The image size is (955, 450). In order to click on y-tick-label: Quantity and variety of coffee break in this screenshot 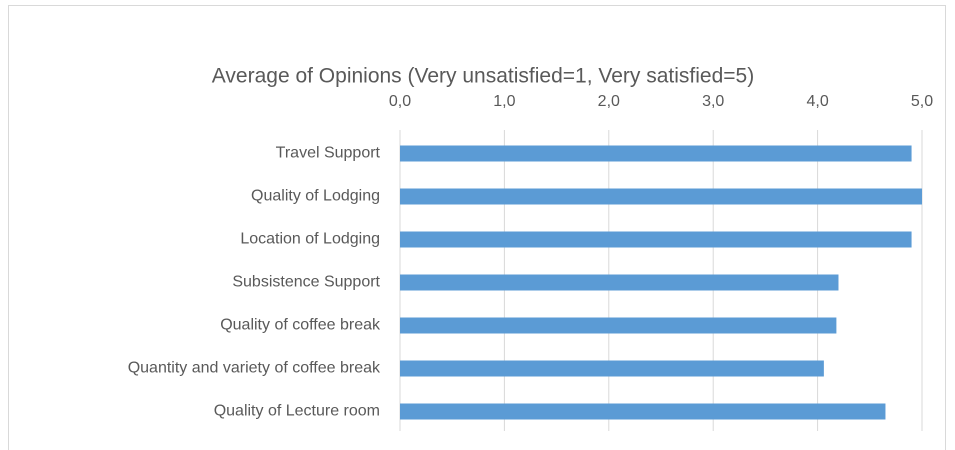, I will do `click(254, 368)`.